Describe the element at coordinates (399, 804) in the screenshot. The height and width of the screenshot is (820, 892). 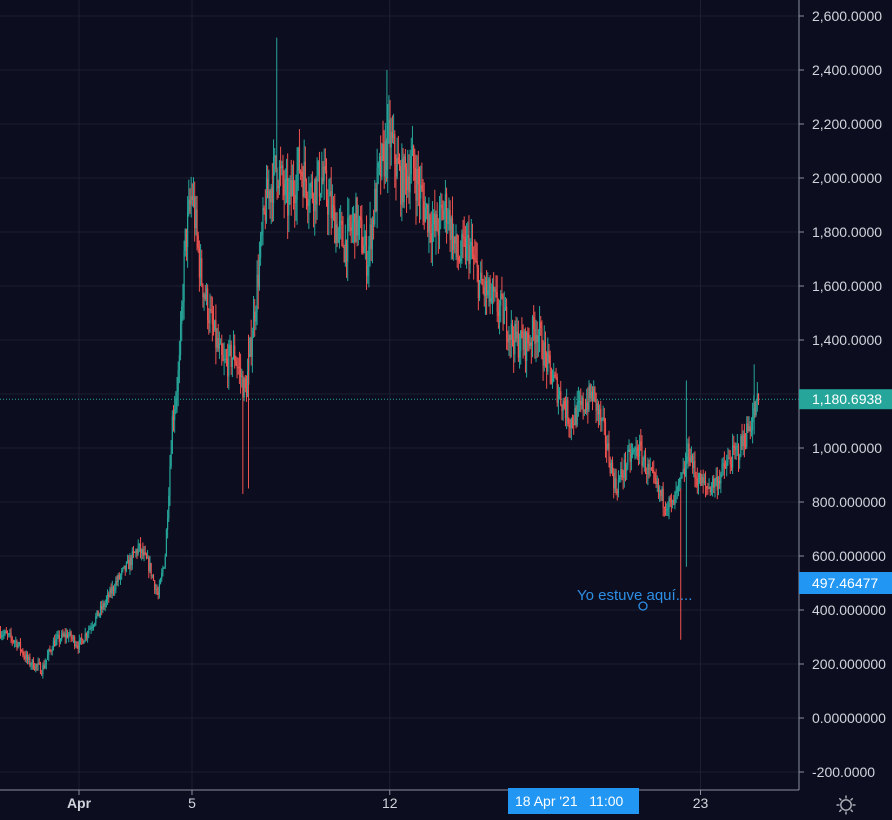
I see `time-scale: Apr 5 12 23 18 Apr '21 11:00` at that location.